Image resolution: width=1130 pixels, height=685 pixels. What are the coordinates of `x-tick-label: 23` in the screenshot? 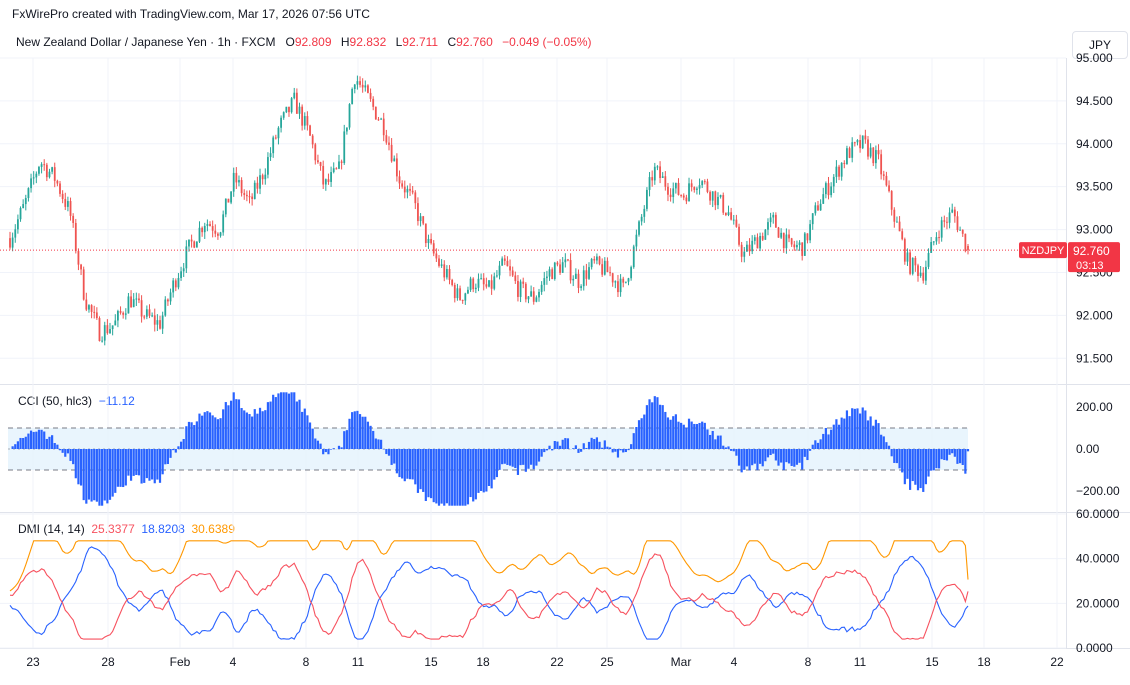 It's located at (33, 662).